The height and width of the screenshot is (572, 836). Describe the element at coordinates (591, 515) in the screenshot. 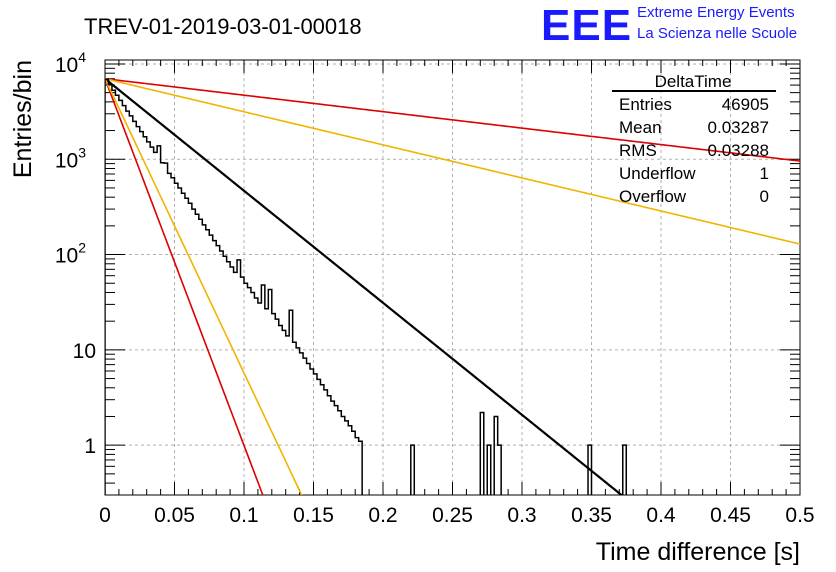

I see `x-tick-label: 0.35` at that location.